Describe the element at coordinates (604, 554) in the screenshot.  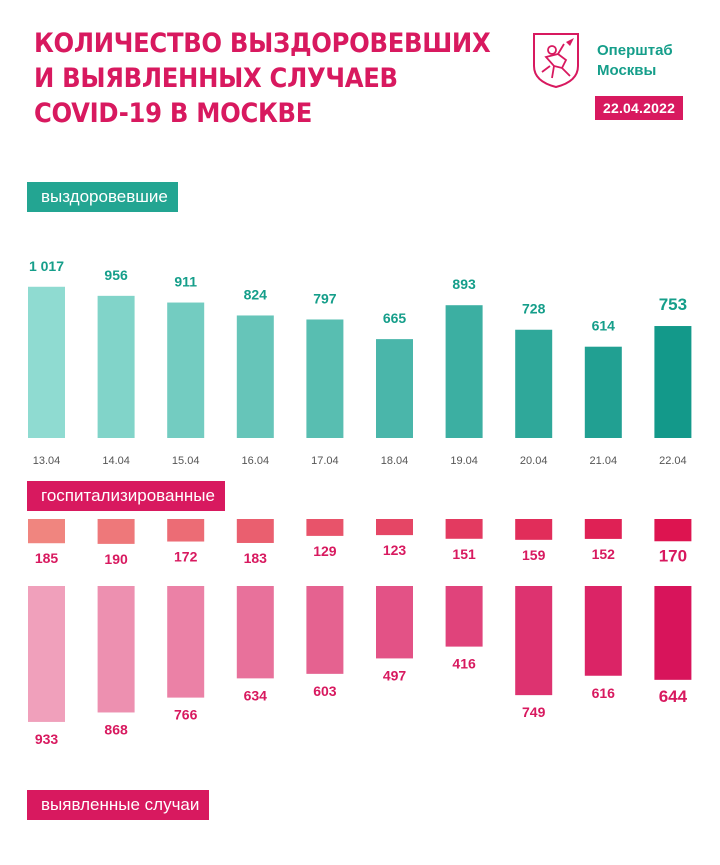
I see `hospitalized-value-label: 152` at that location.